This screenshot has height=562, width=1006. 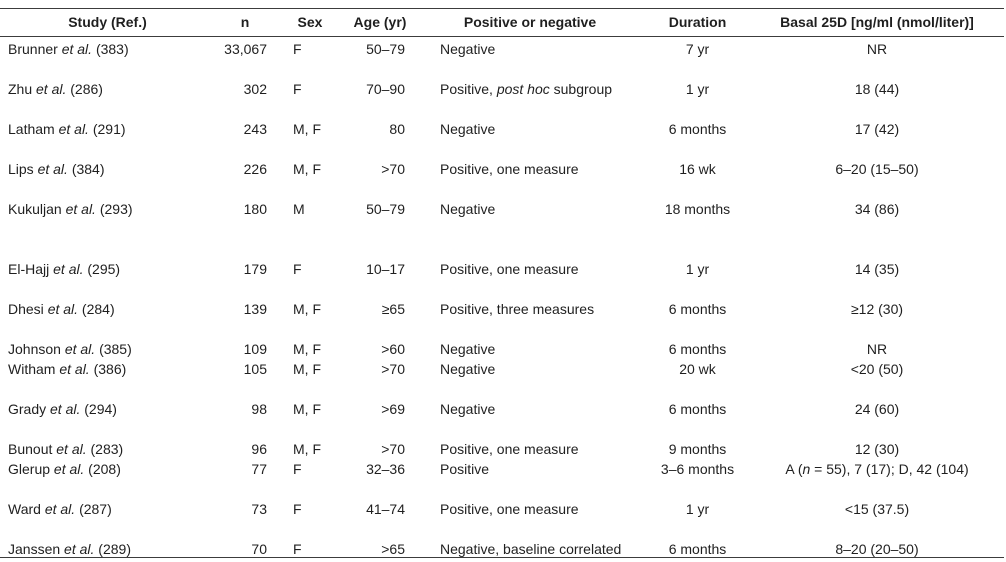 What do you see at coordinates (64, 268) in the screenshot?
I see `study-cell: El-Hajj et al. (295)` at bounding box center [64, 268].